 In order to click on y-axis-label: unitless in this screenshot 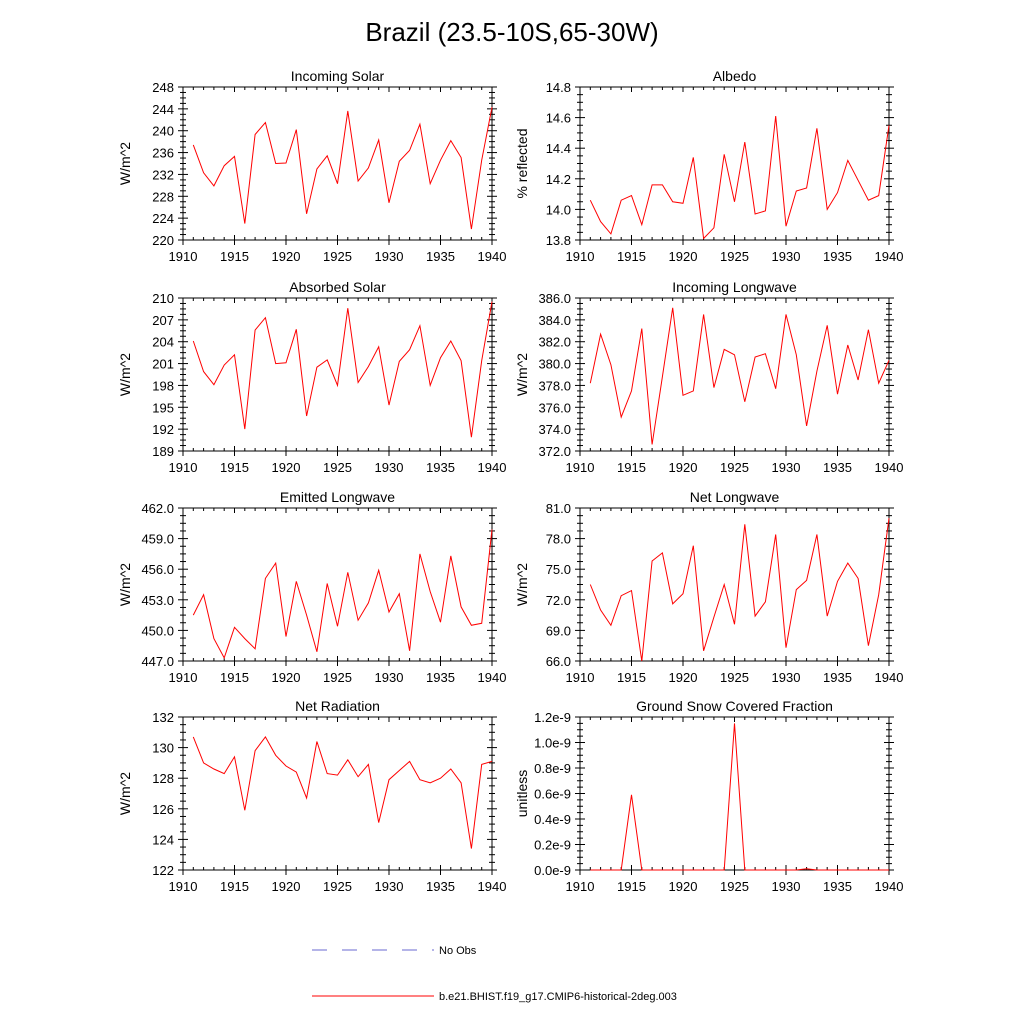, I will do `click(522, 793)`.